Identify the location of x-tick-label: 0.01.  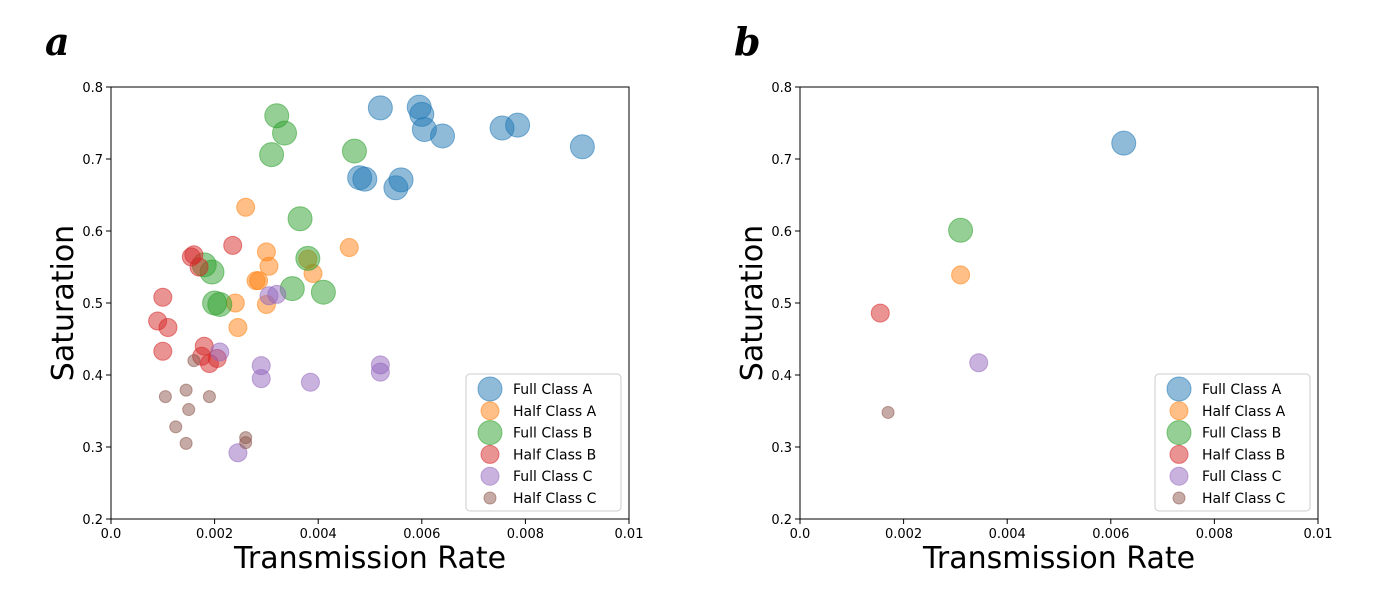
(1318, 534).